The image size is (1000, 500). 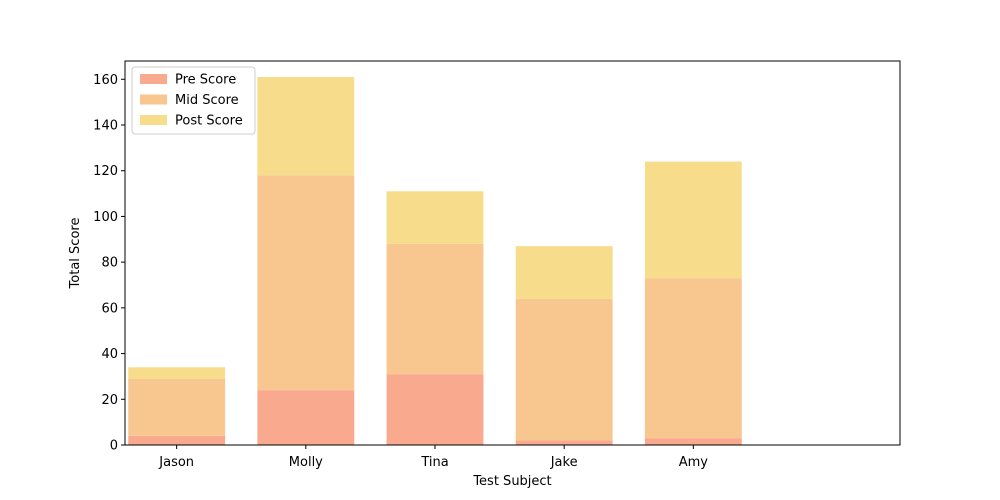 I want to click on y-tick-label: 80, so click(x=109, y=263).